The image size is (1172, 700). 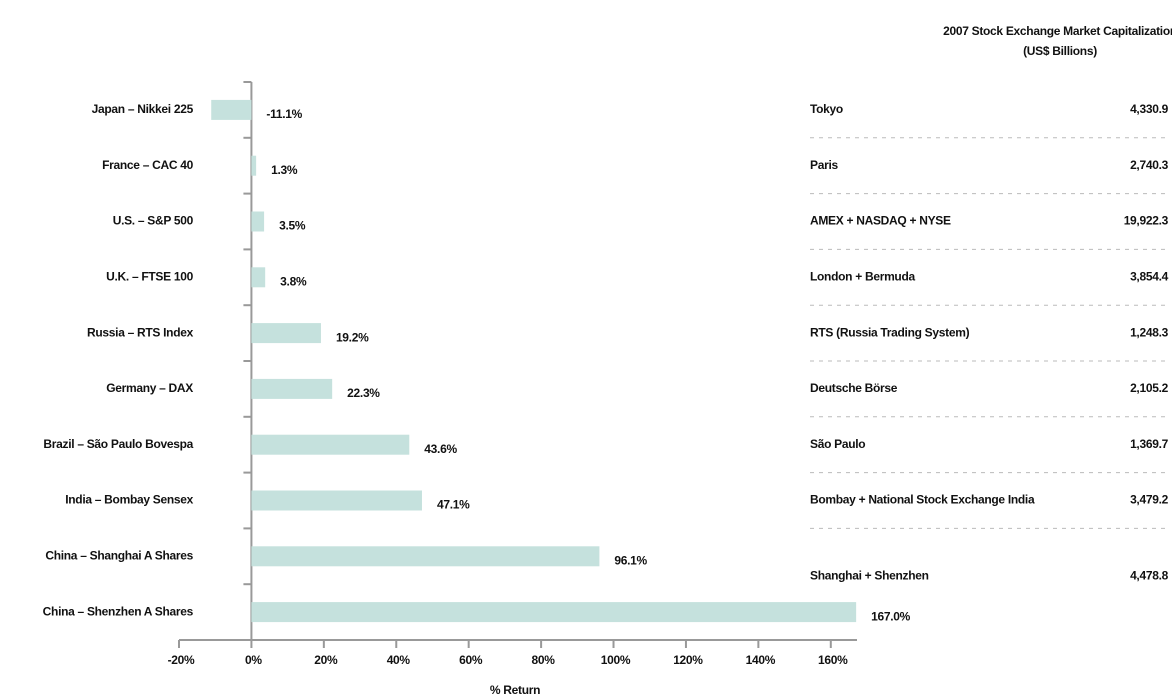 What do you see at coordinates (1060, 51) in the screenshot?
I see `table-subtitle: (US$ Billions)` at bounding box center [1060, 51].